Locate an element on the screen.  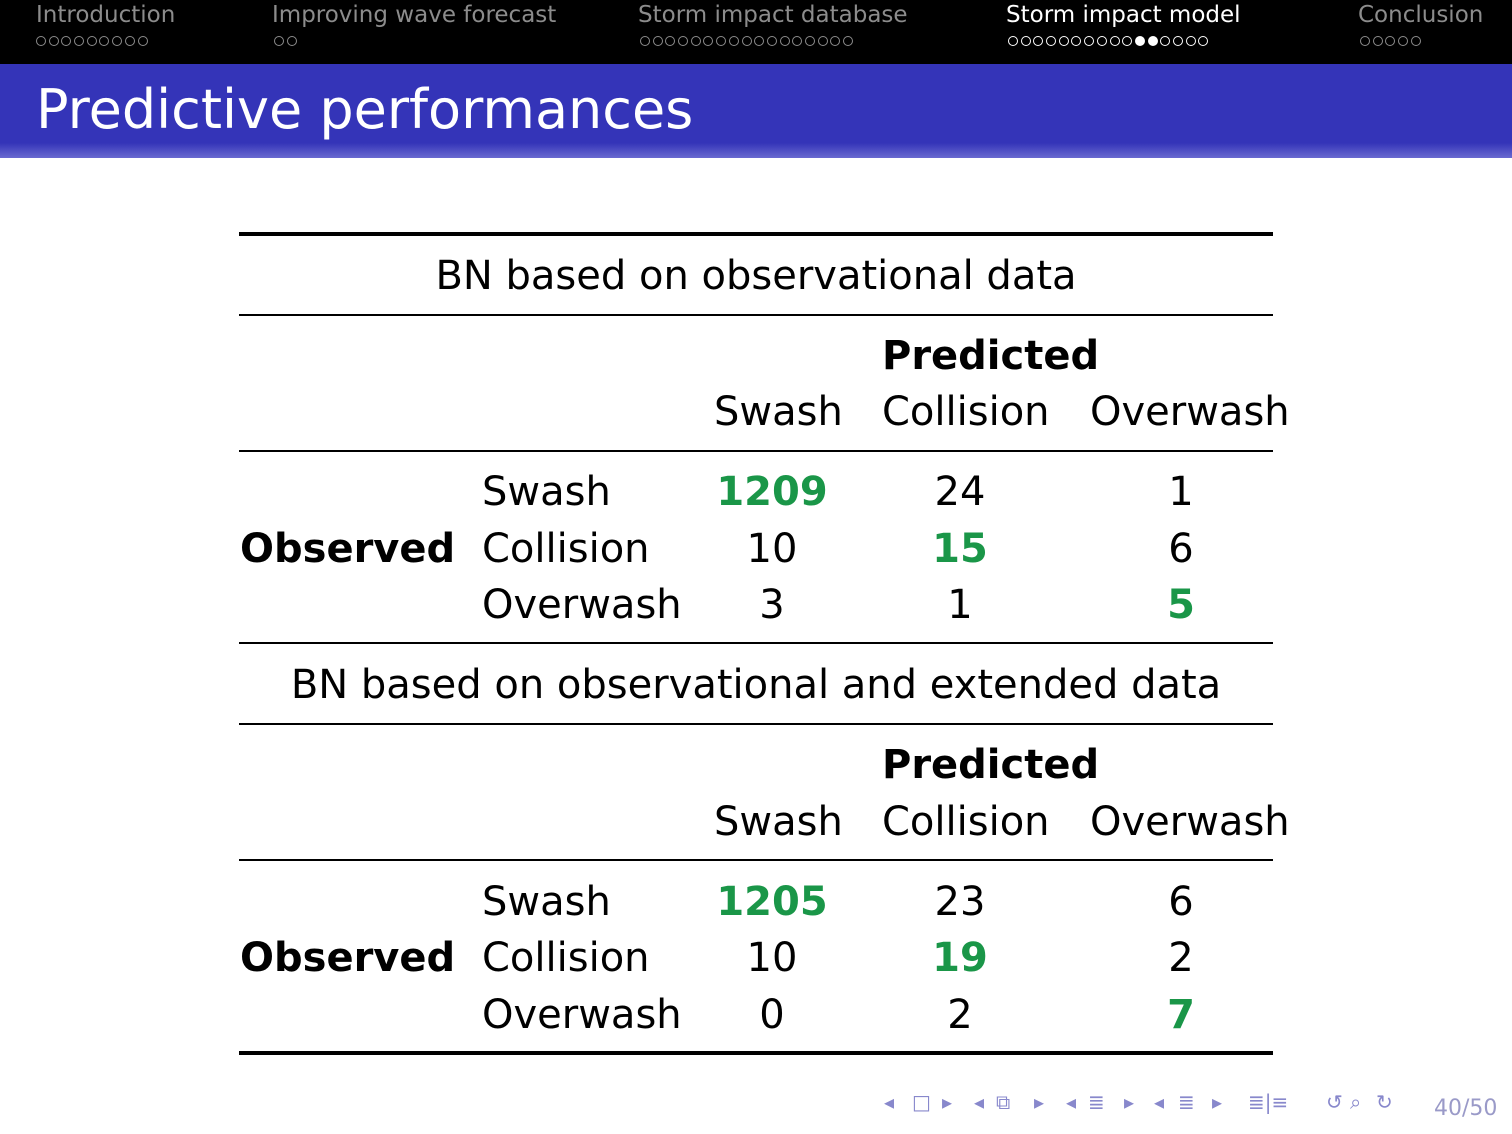
table2-cell-swash-overwash: 6 is located at coordinates (1181, 902).